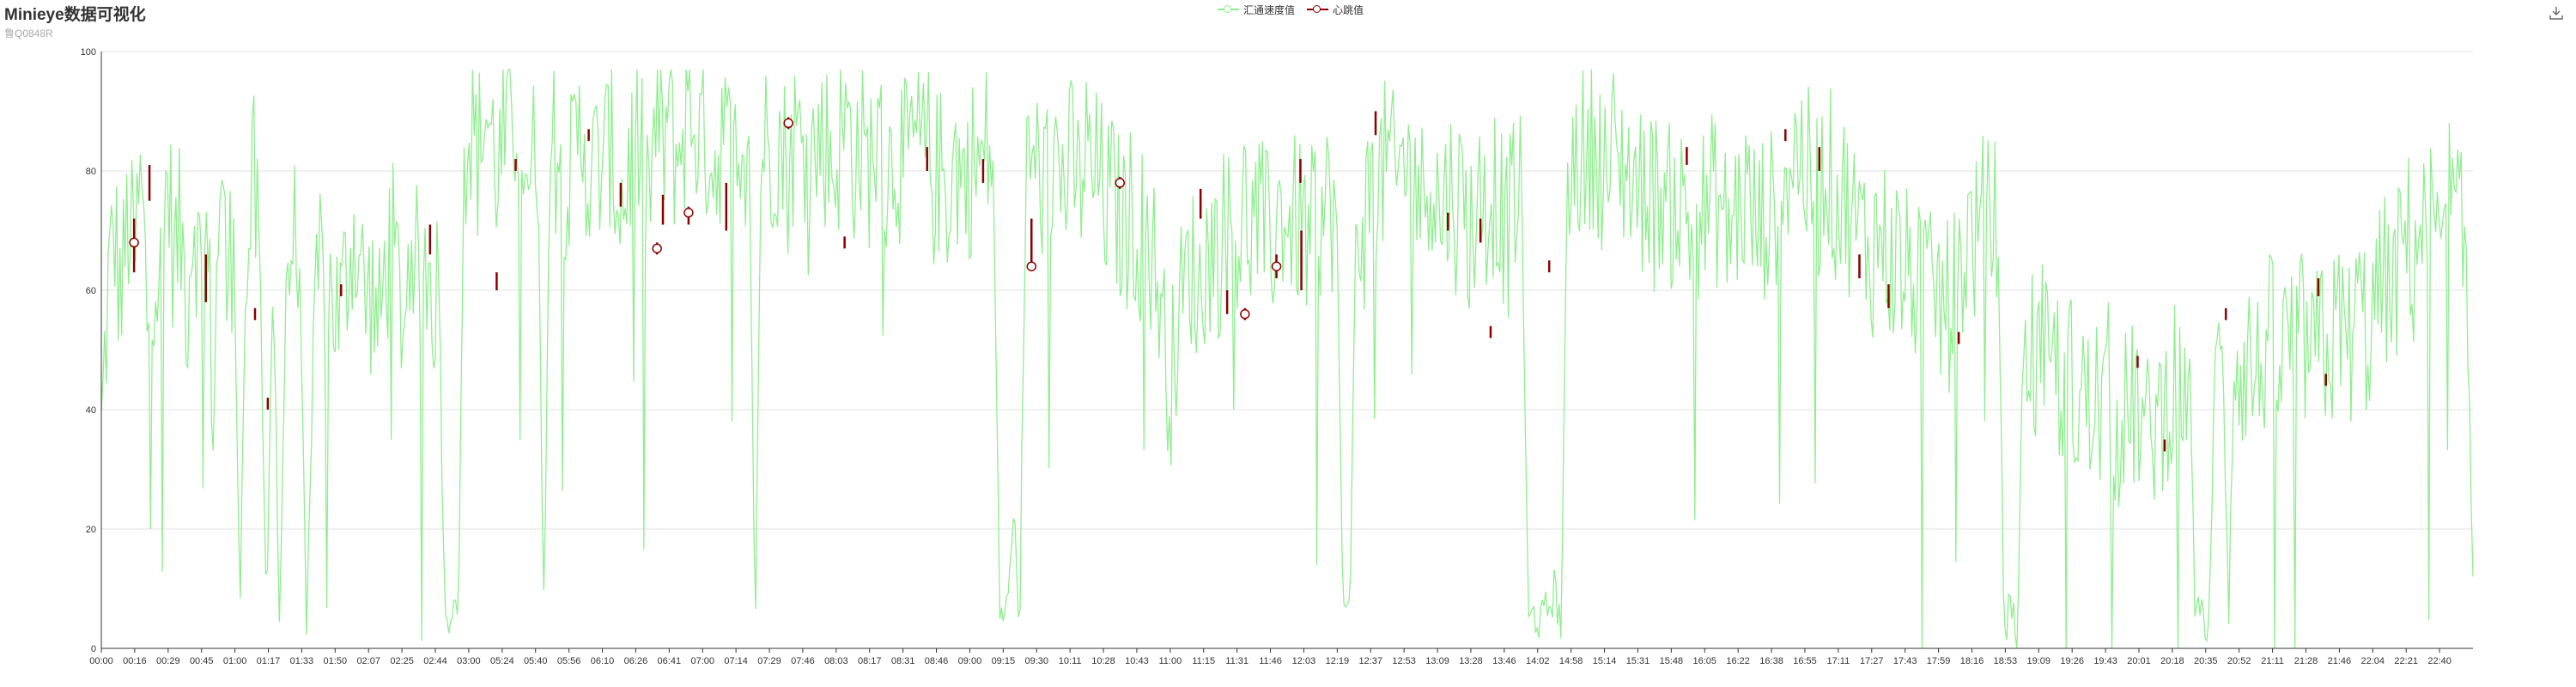  Describe the element at coordinates (1304, 661) in the screenshot. I see `x-tick-label: 12:03` at that location.